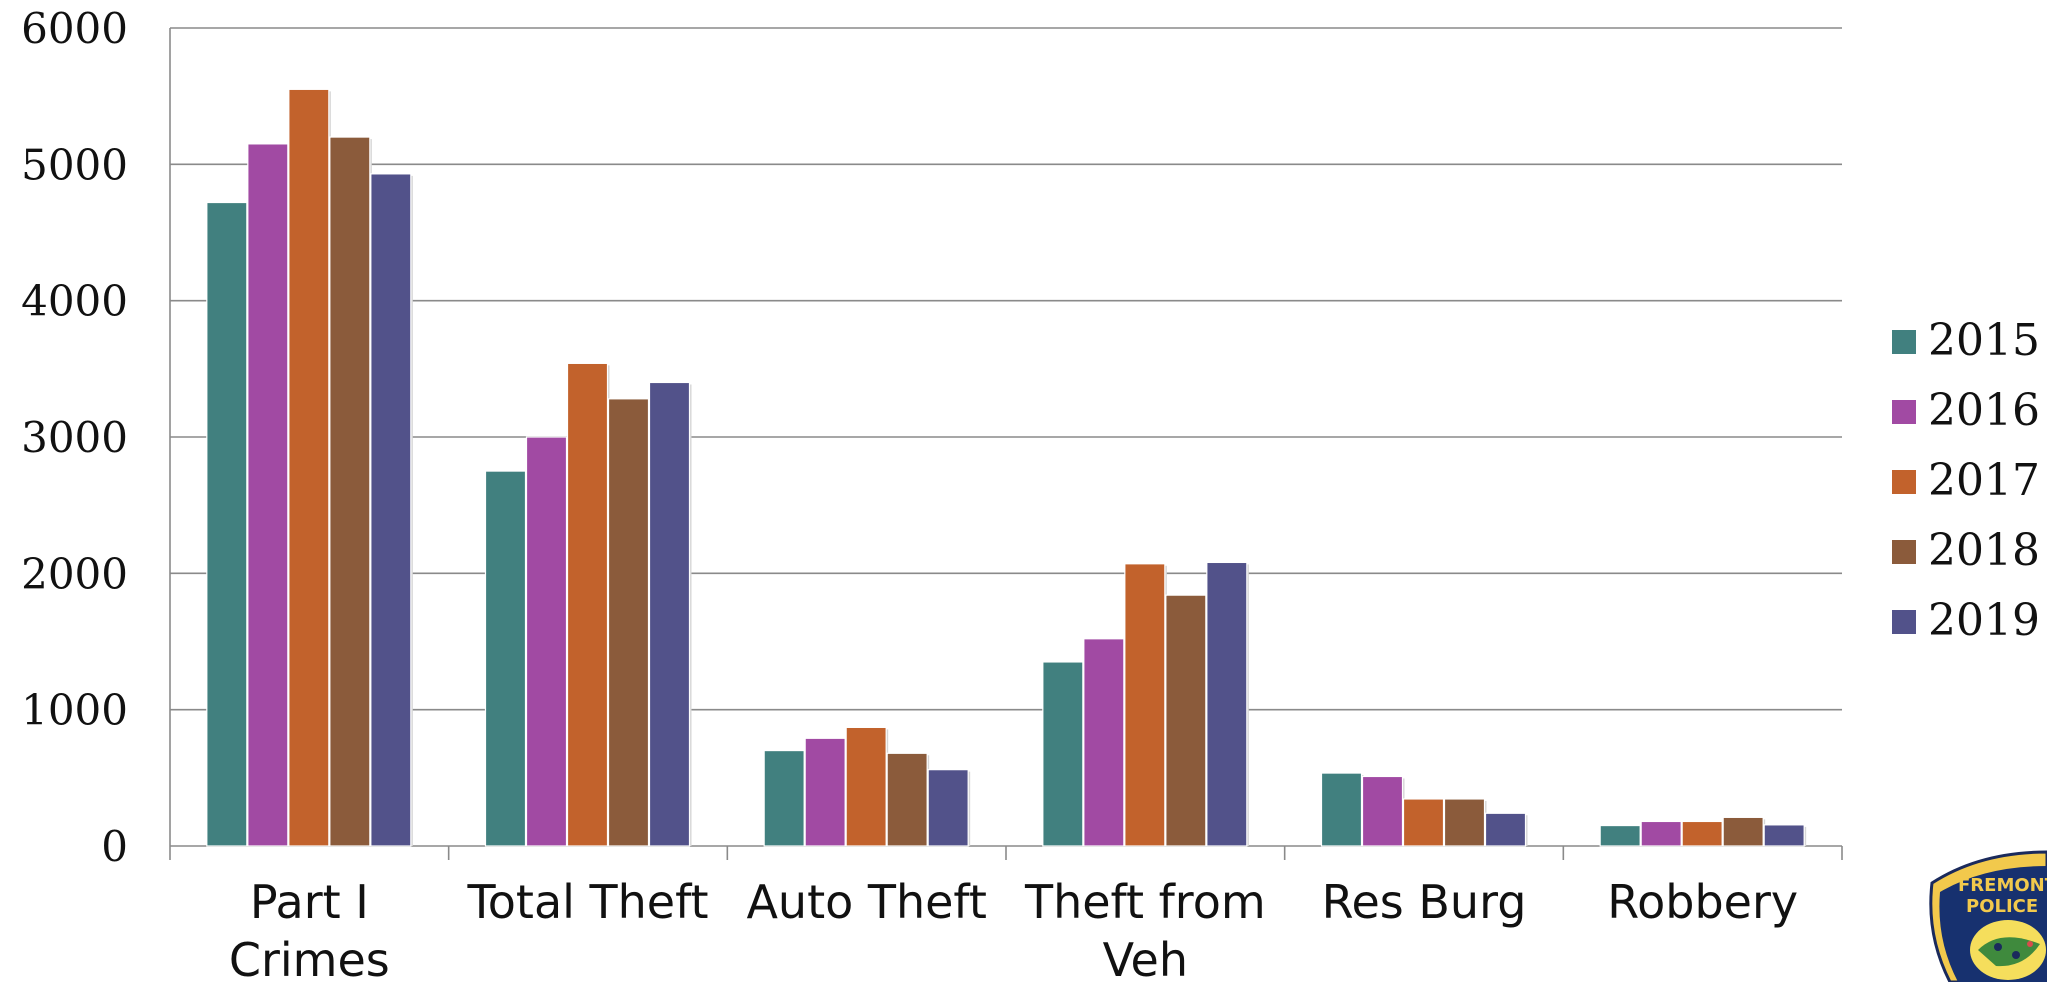 The image size is (2047, 982). What do you see at coordinates (1424, 902) in the screenshot?
I see `x-tick-label: Res Burg` at bounding box center [1424, 902].